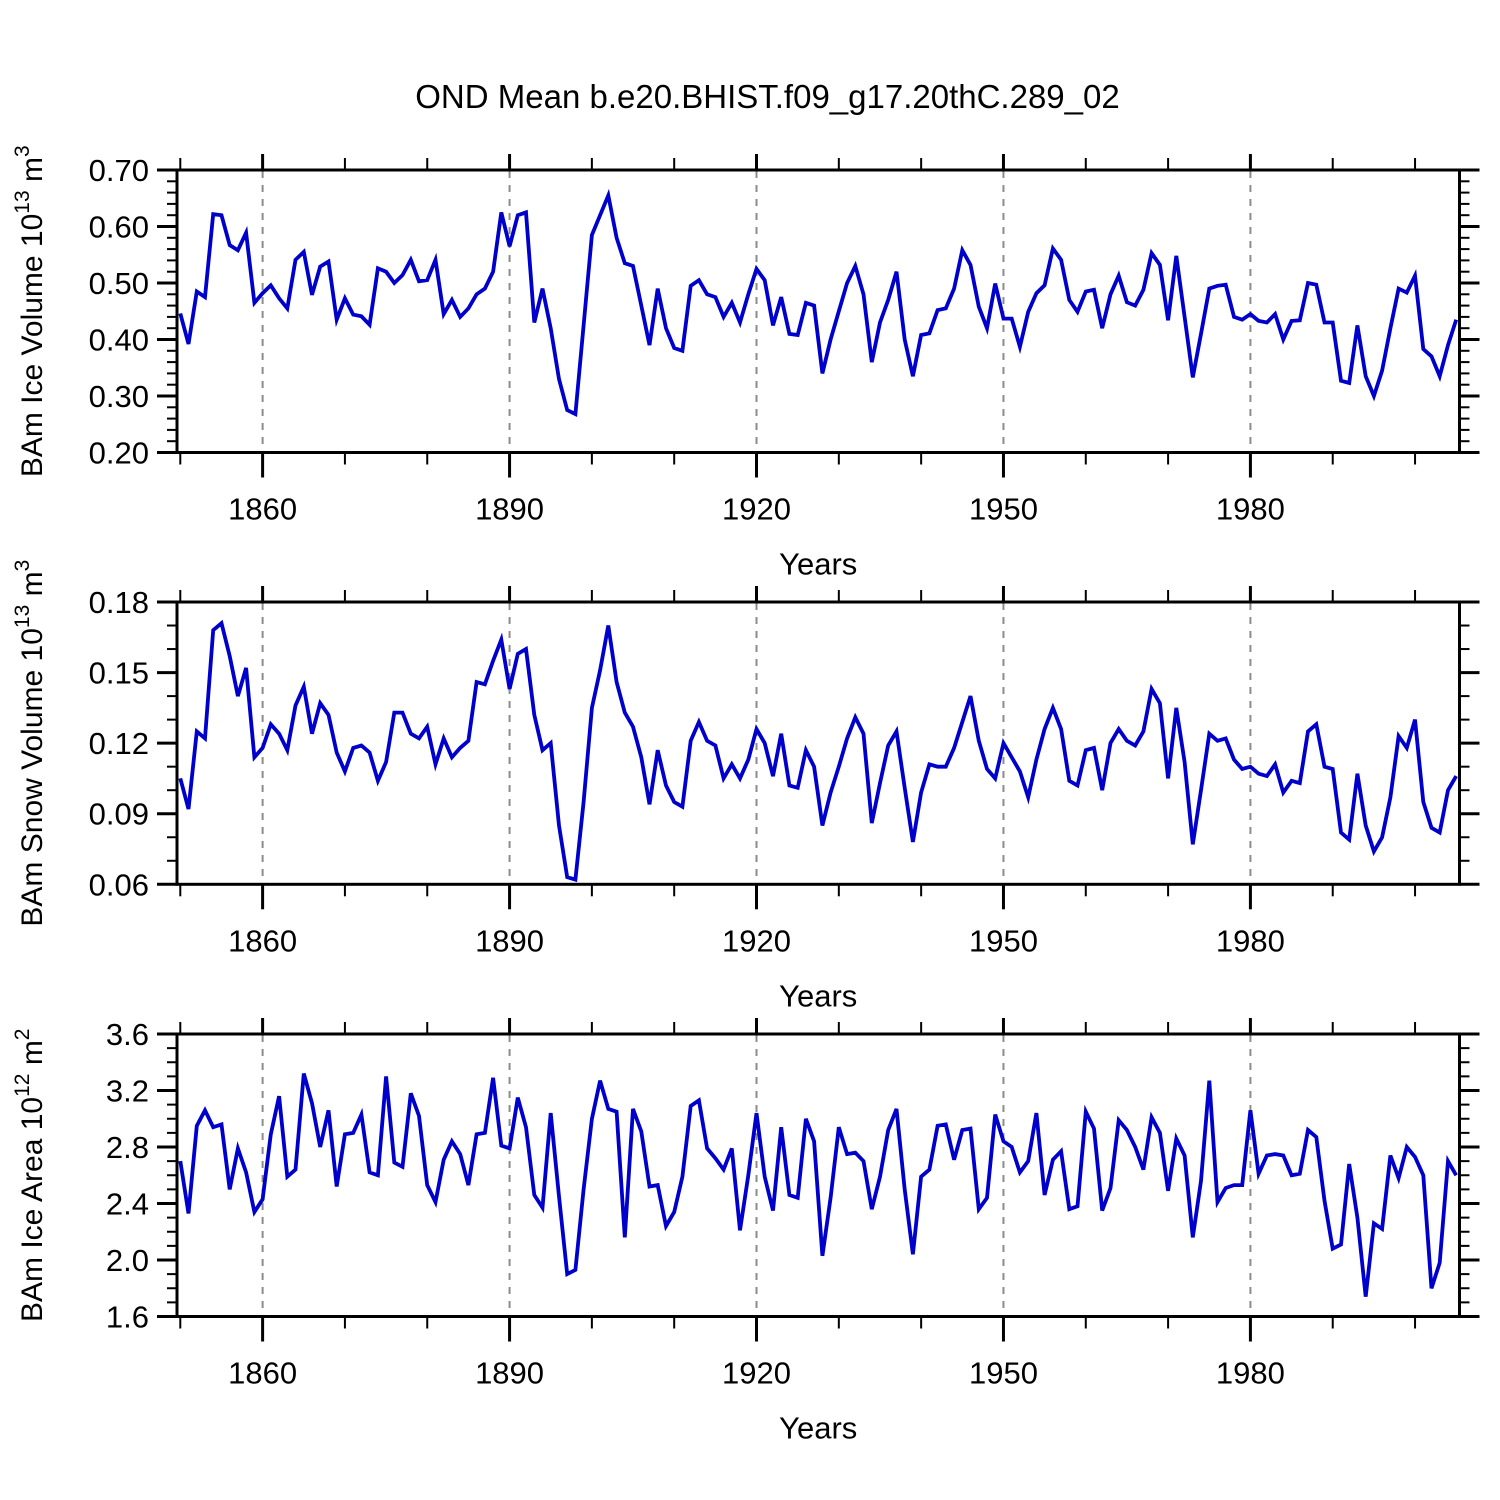 Image resolution: width=1500 pixels, height=1500 pixels. What do you see at coordinates (119, 396) in the screenshot?
I see `ytick-label: 0.30` at bounding box center [119, 396].